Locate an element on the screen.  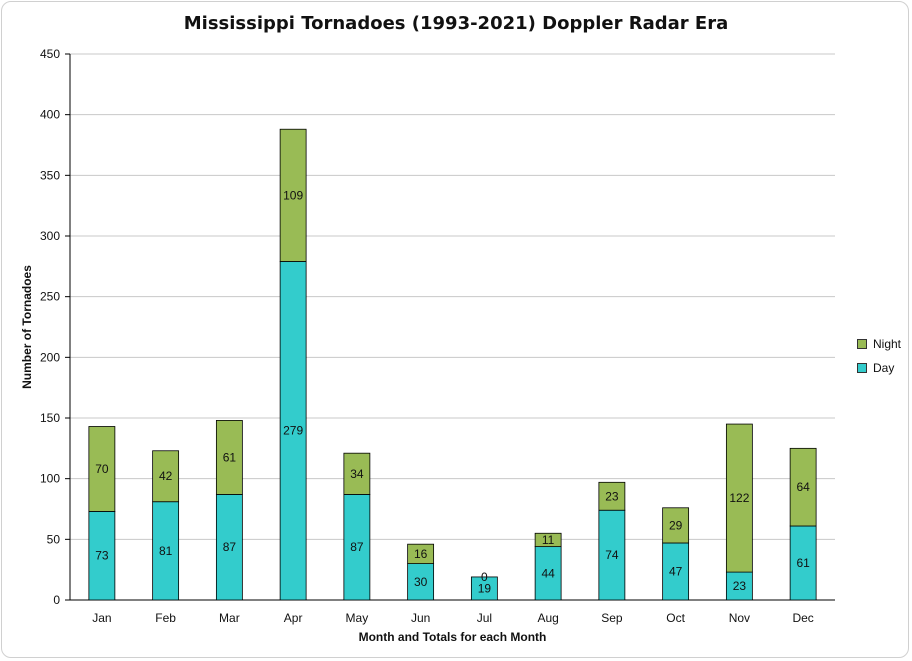
bar-night-apr is located at coordinates (293, 195).